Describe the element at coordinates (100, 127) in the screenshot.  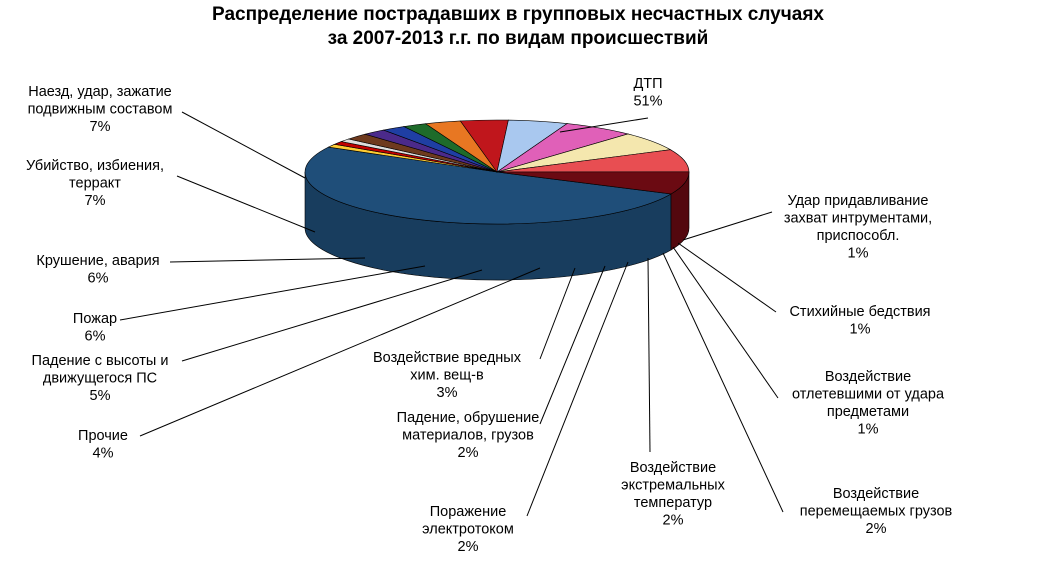
I see `slice-label-15-percent: 7%` at that location.